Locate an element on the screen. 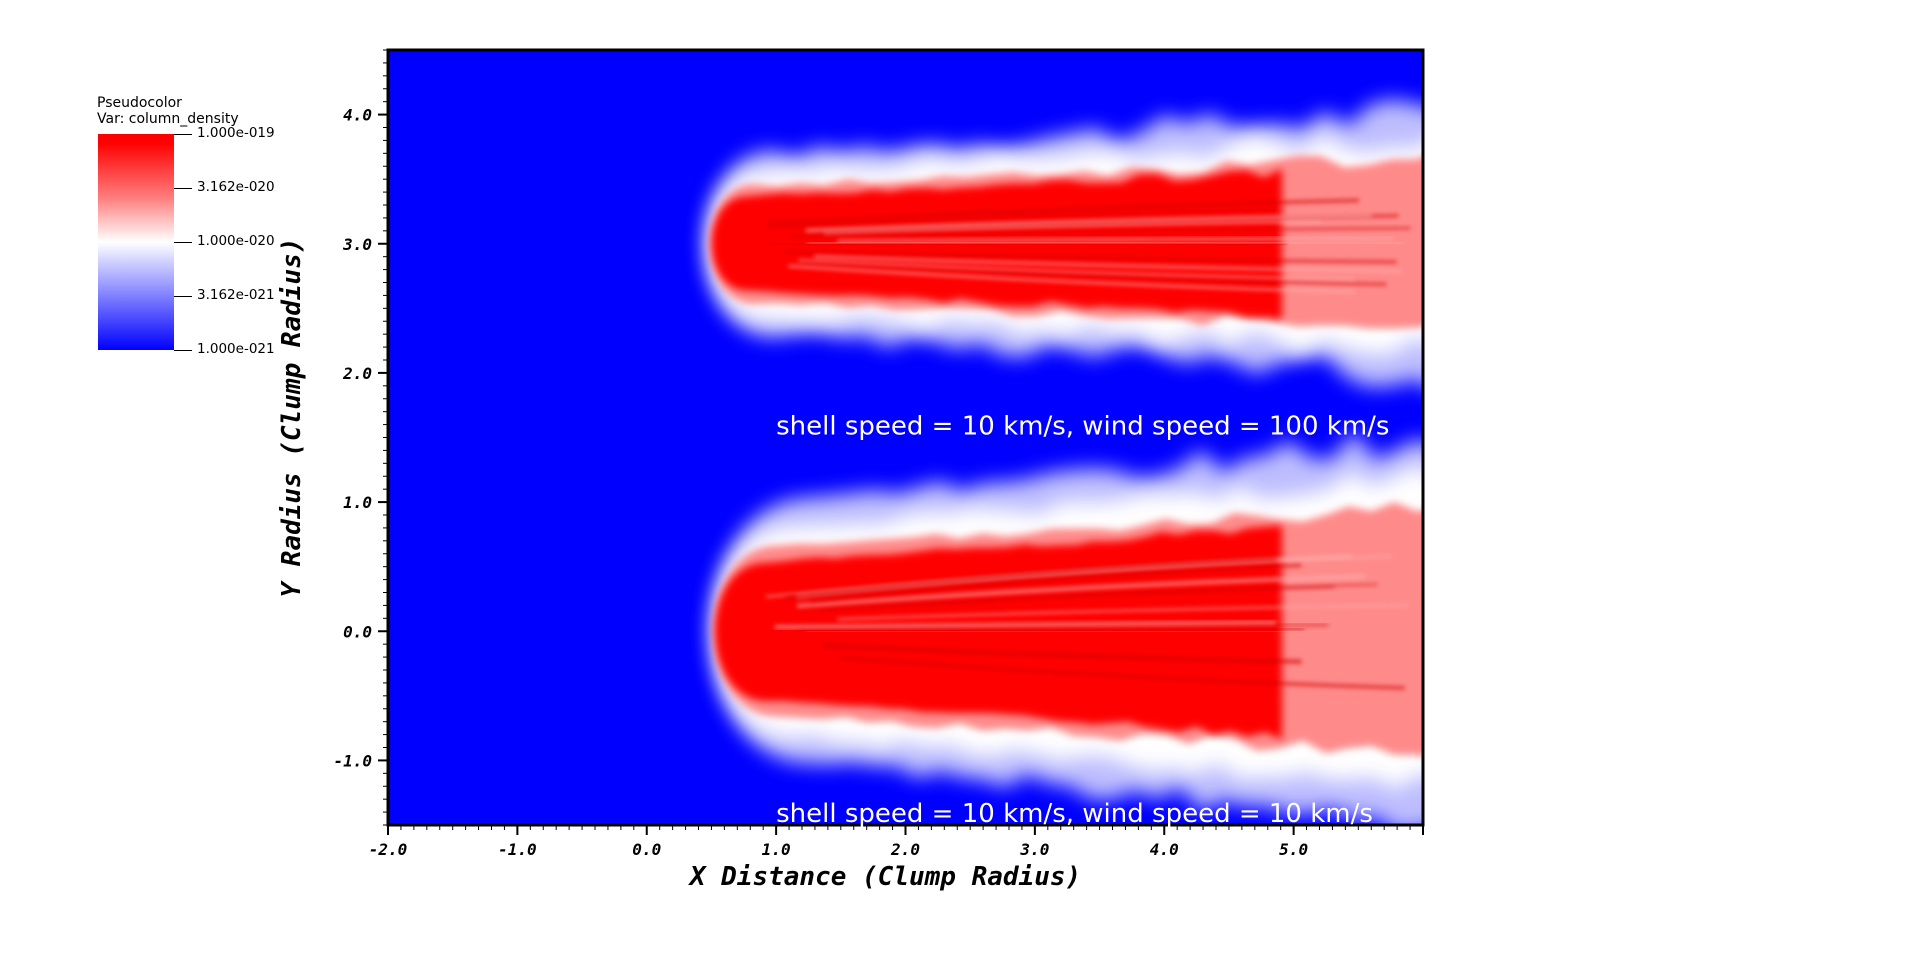 The height and width of the screenshot is (958, 1920). y-tick-label: 0.0 is located at coordinates (357, 631).